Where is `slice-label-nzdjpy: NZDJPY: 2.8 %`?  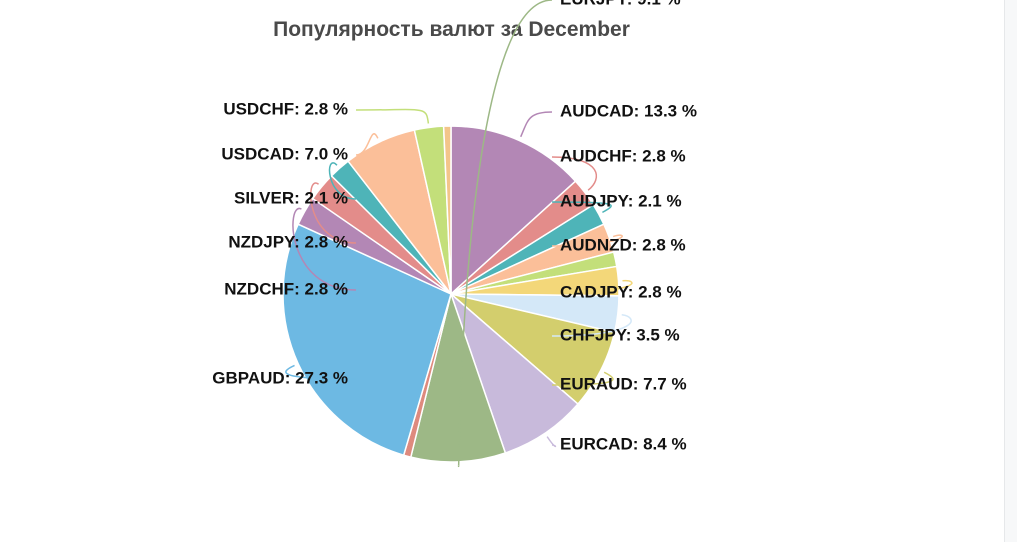 slice-label-nzdjpy: NZDJPY: 2.8 % is located at coordinates (288, 241).